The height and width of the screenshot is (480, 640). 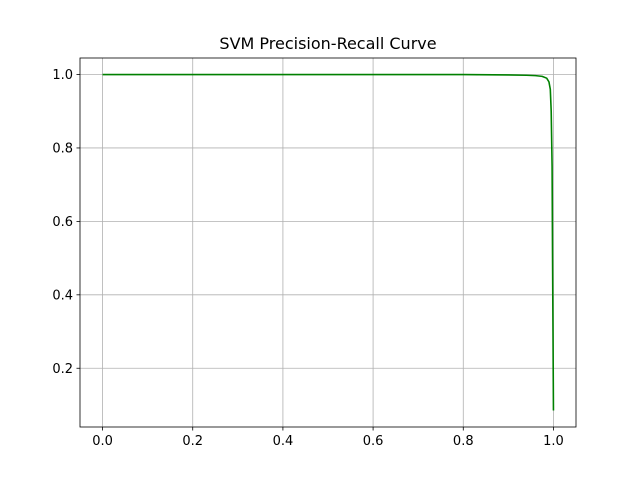 I want to click on y-tick-label: 0.6, so click(x=62, y=222).